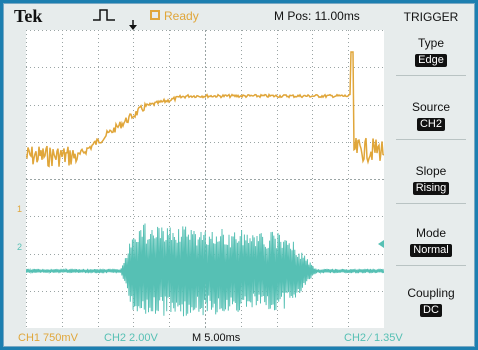  I want to click on trigger-readout: CH2 ∕ 1.35V, so click(373, 338).